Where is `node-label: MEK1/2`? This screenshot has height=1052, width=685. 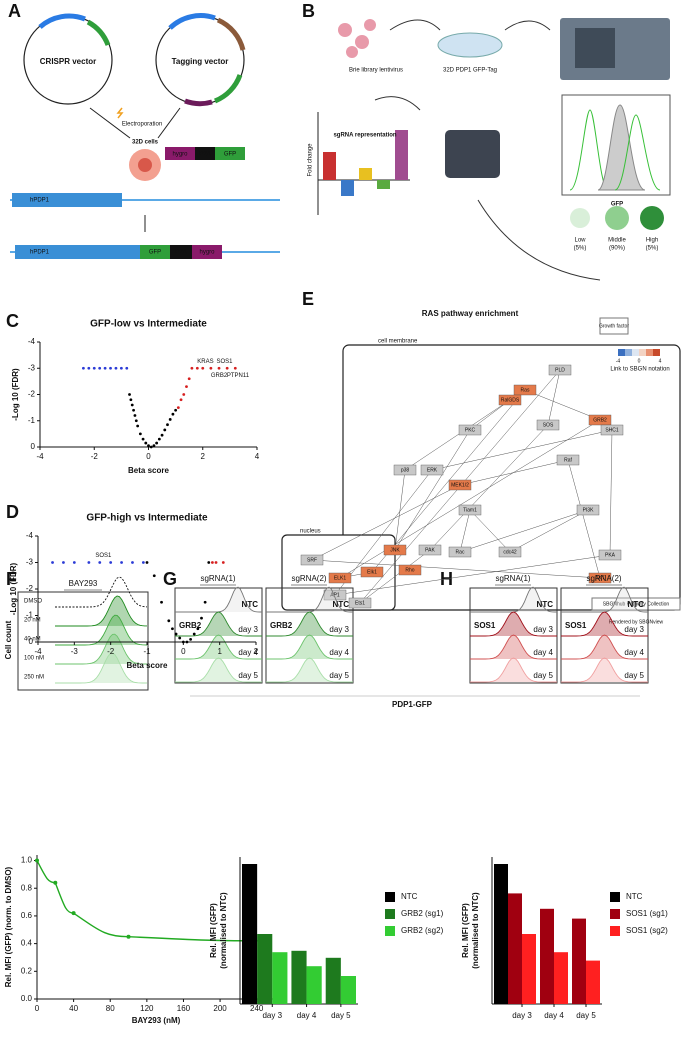
node-label: MEK1/2 is located at coordinates (460, 485).